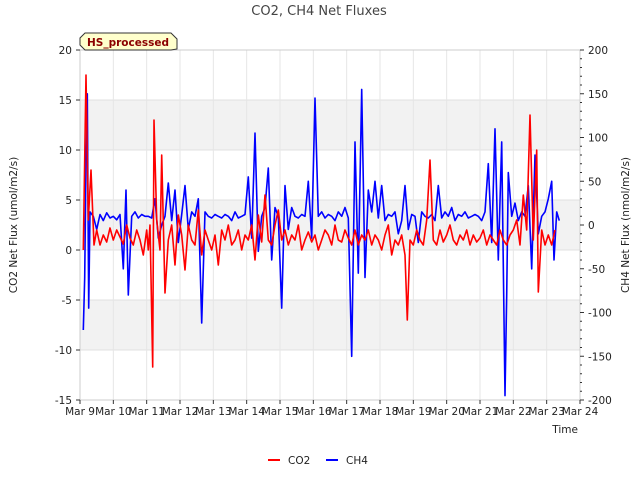 This screenshot has width=640, height=480. What do you see at coordinates (600, 401) in the screenshot?
I see `y-right-tick-label: -200` at bounding box center [600, 401].